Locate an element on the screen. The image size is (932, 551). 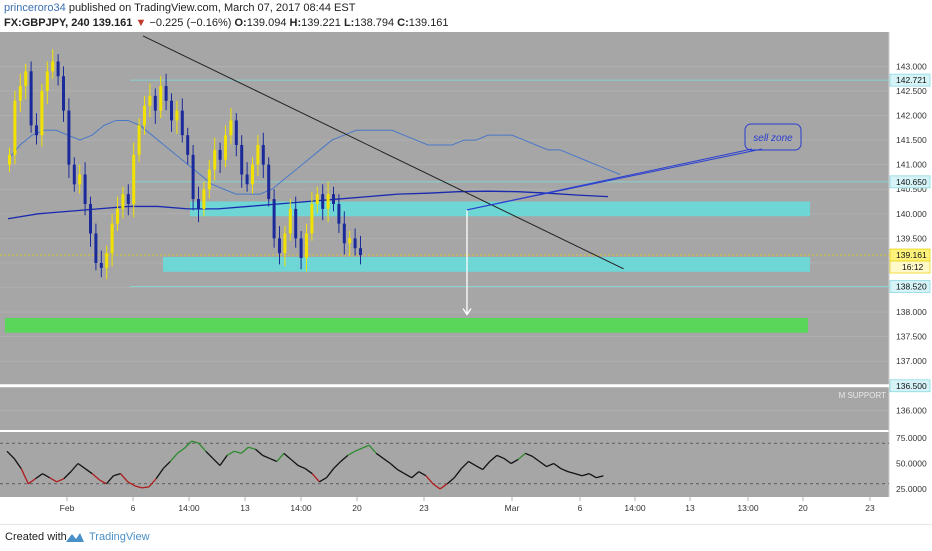
callout-box is located at coordinates (773, 137).